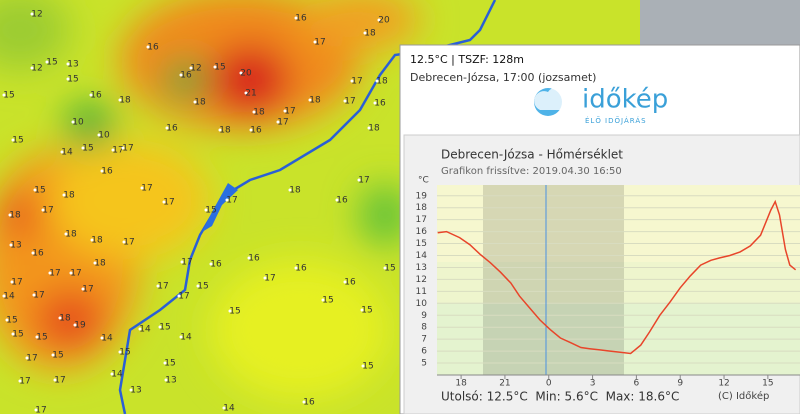  Describe the element at coordinates (720, 22) in the screenshot. I see `window-edge` at that location.